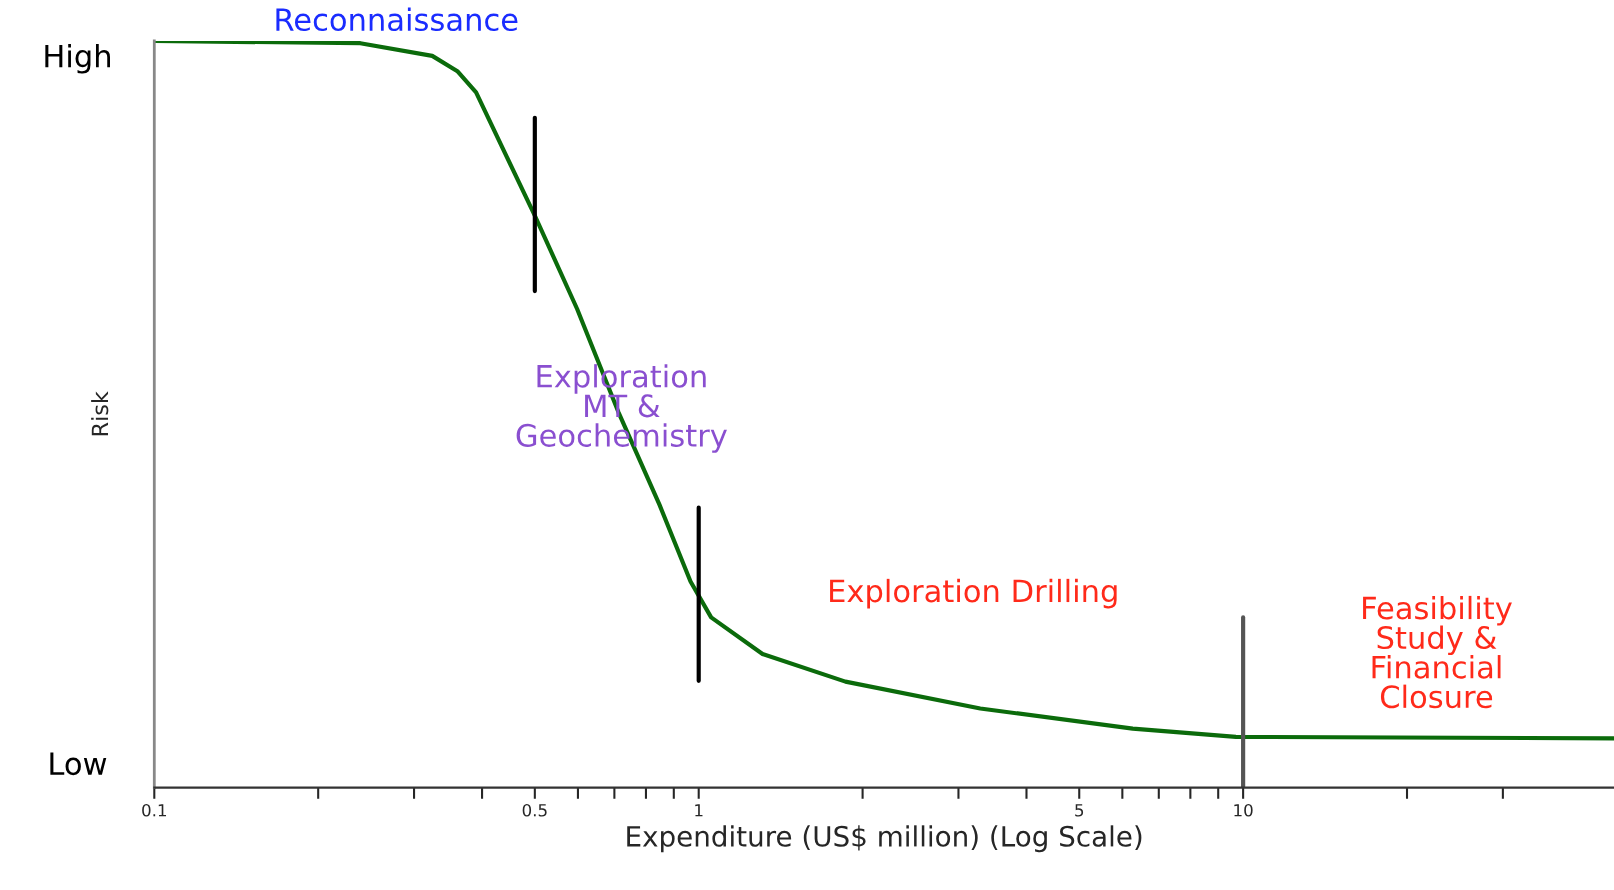 This screenshot has width=1614, height=890. What do you see at coordinates (397, 19) in the screenshot?
I see `text: Reconnaissance` at bounding box center [397, 19].